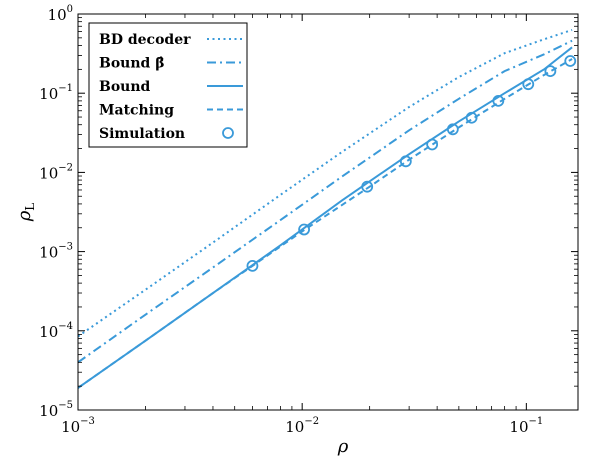  I want to click on y-tick-label: 10⁻⁵, so click(56, 410).